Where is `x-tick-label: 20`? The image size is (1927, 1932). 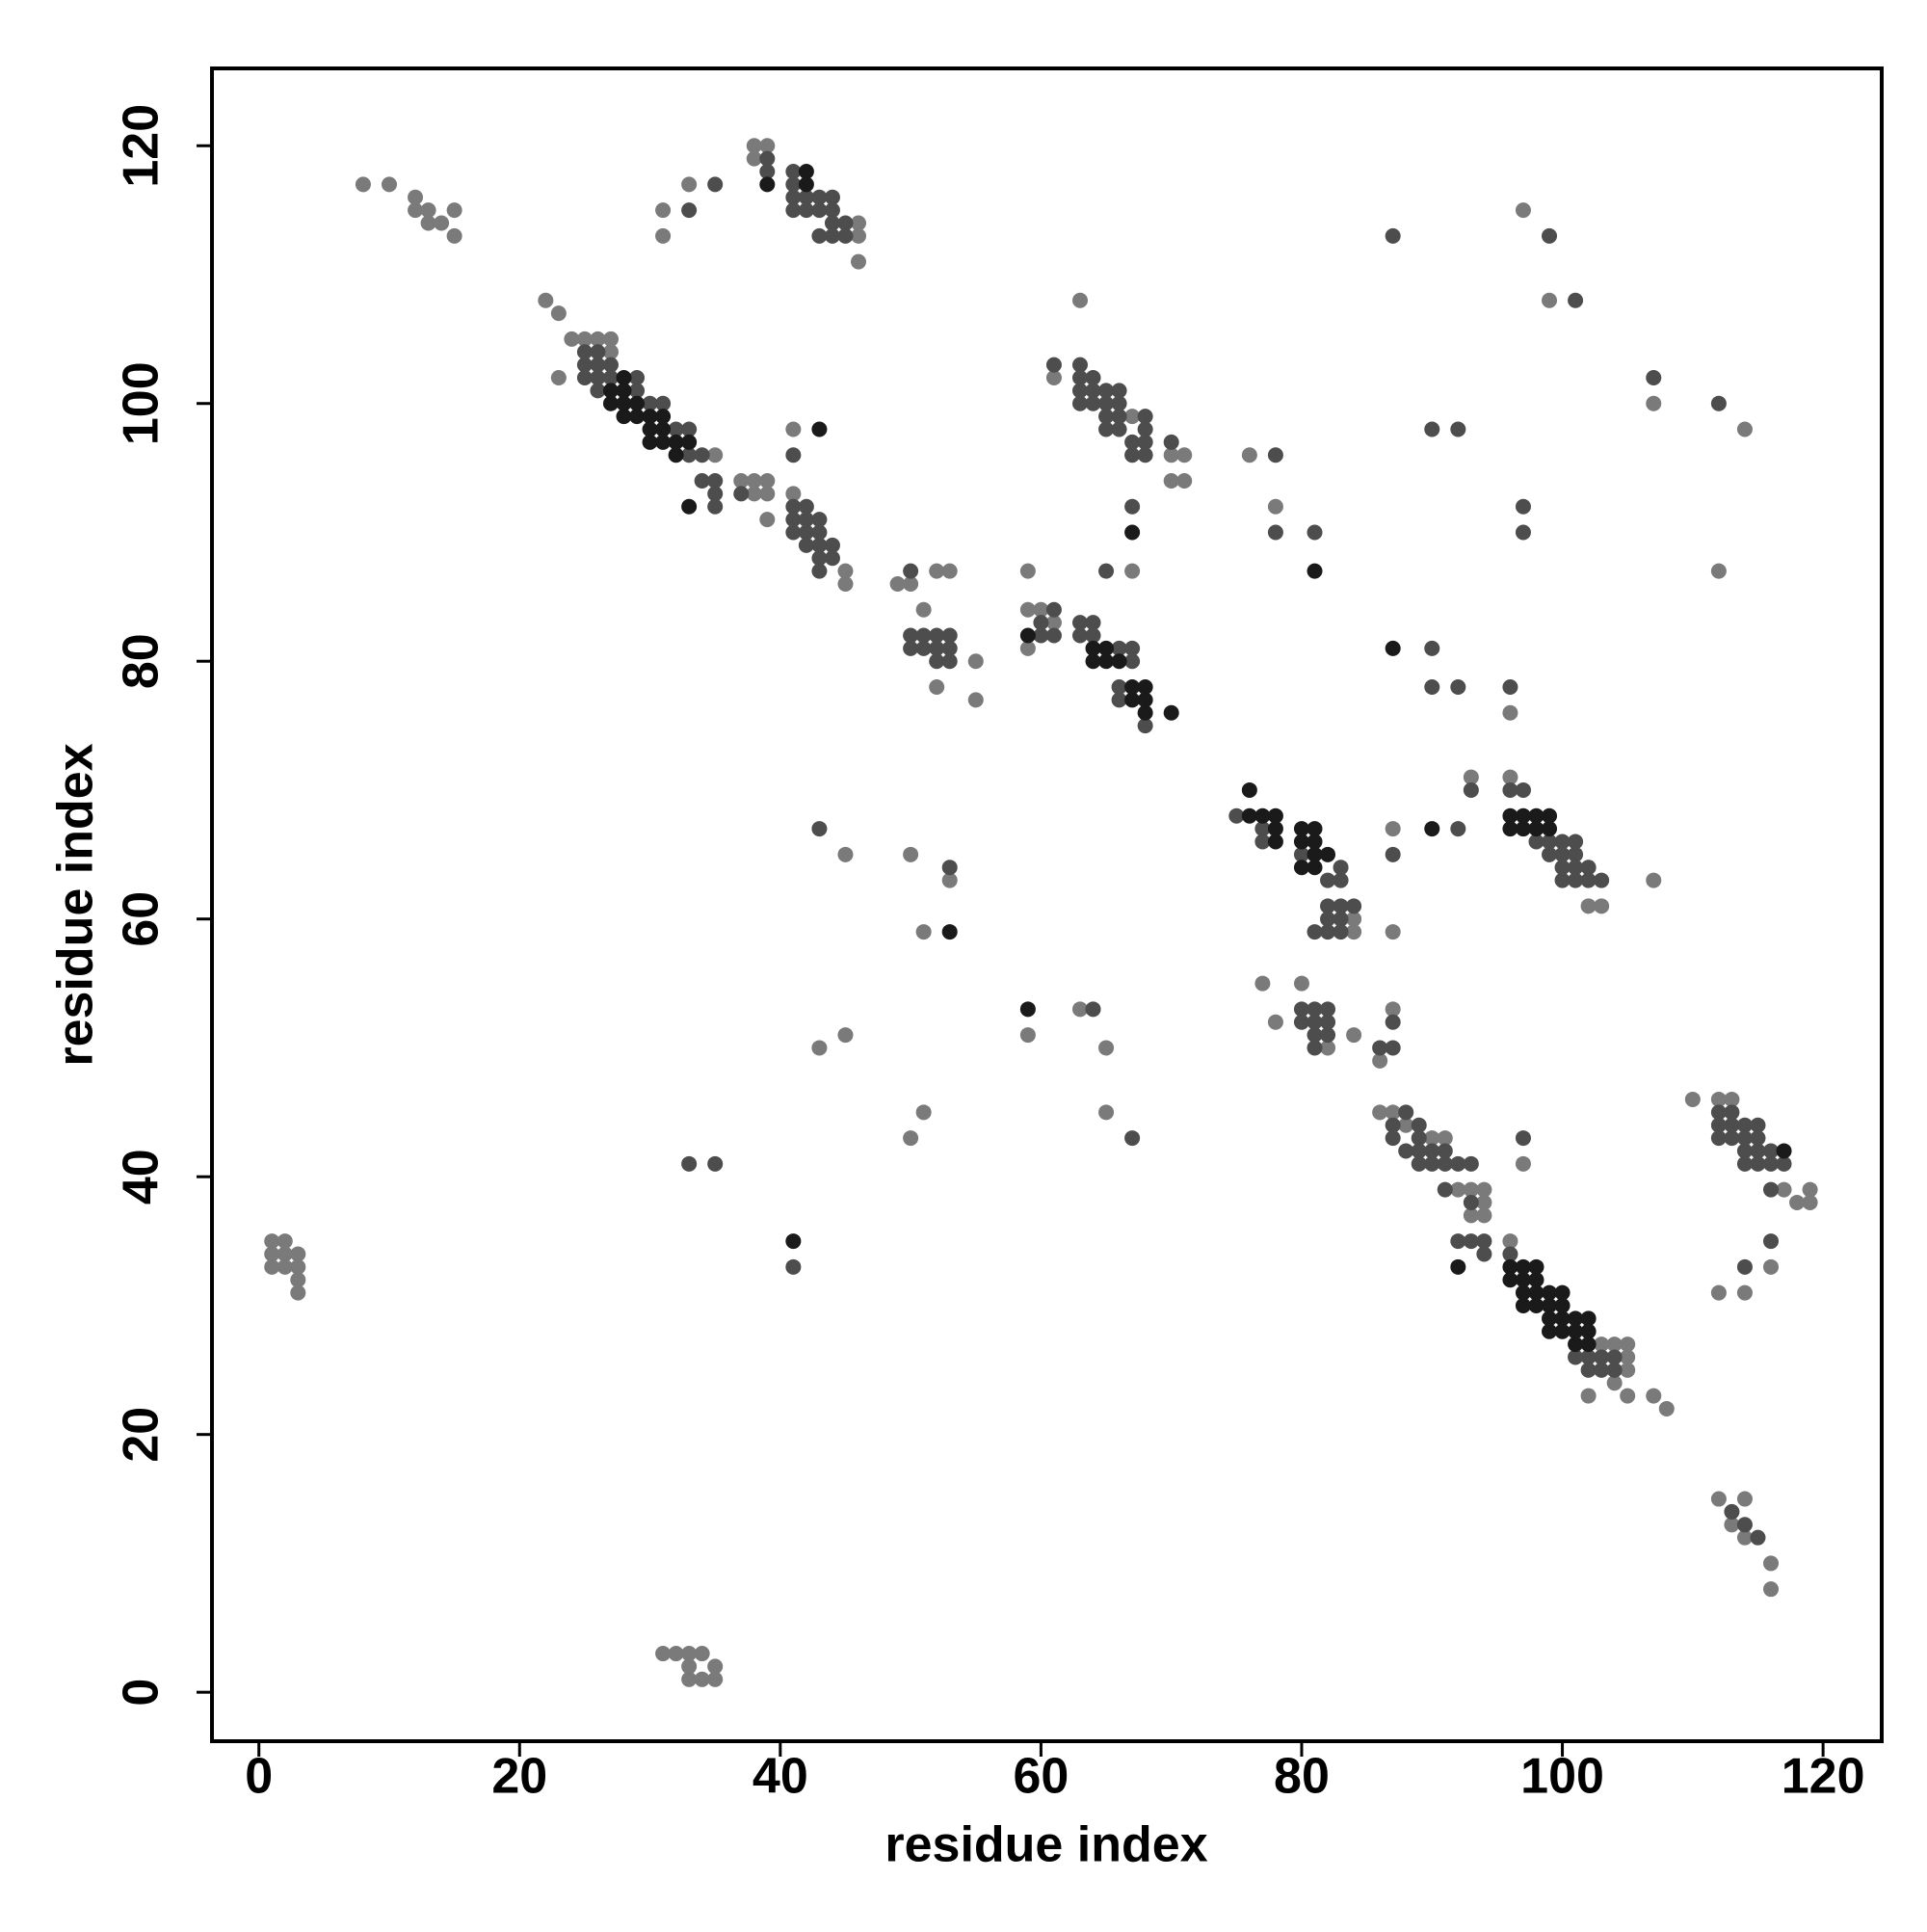 x-tick-label: 20 is located at coordinates (519, 1777).